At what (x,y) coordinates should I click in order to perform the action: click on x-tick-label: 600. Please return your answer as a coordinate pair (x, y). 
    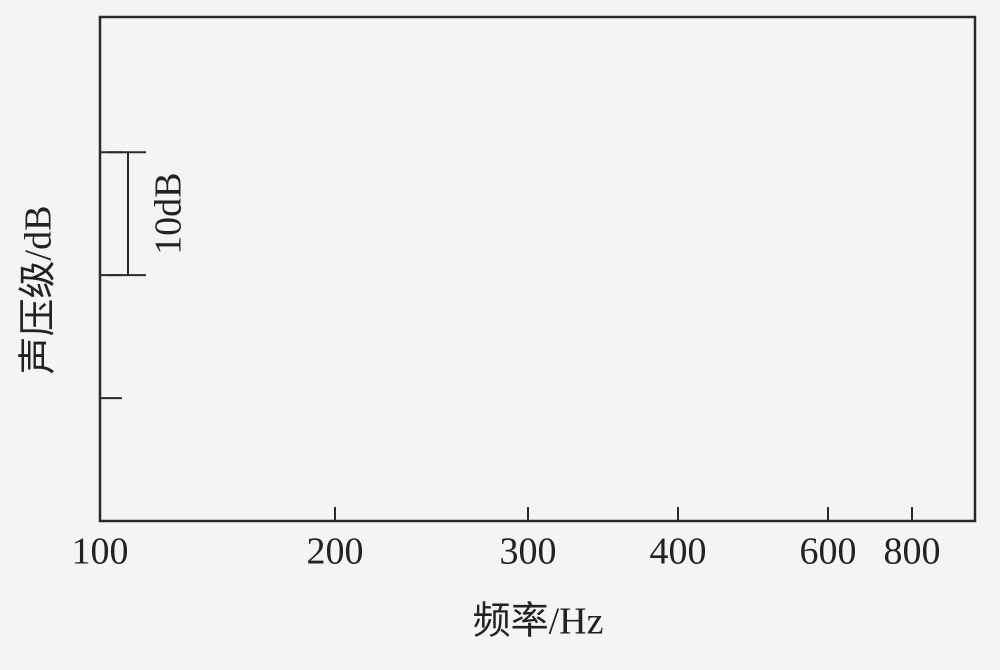
    Looking at the image, I should click on (828, 552).